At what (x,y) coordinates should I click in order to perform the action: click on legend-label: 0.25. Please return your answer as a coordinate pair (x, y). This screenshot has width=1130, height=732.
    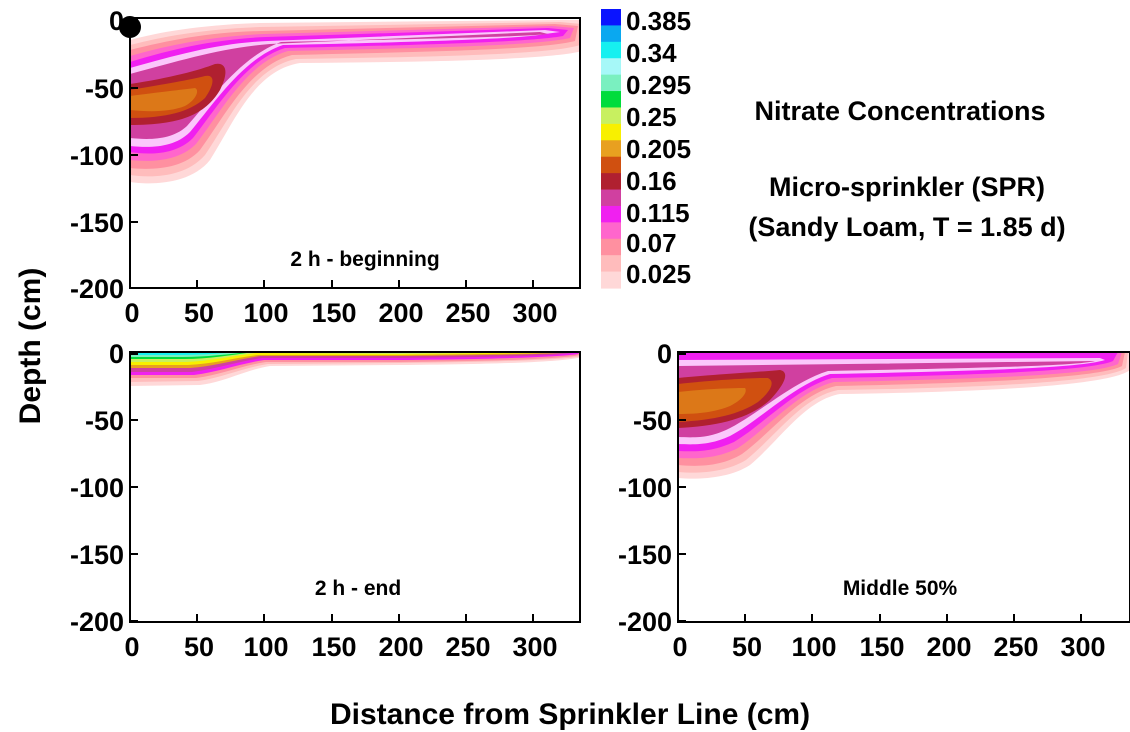
    Looking at the image, I should click on (651, 117).